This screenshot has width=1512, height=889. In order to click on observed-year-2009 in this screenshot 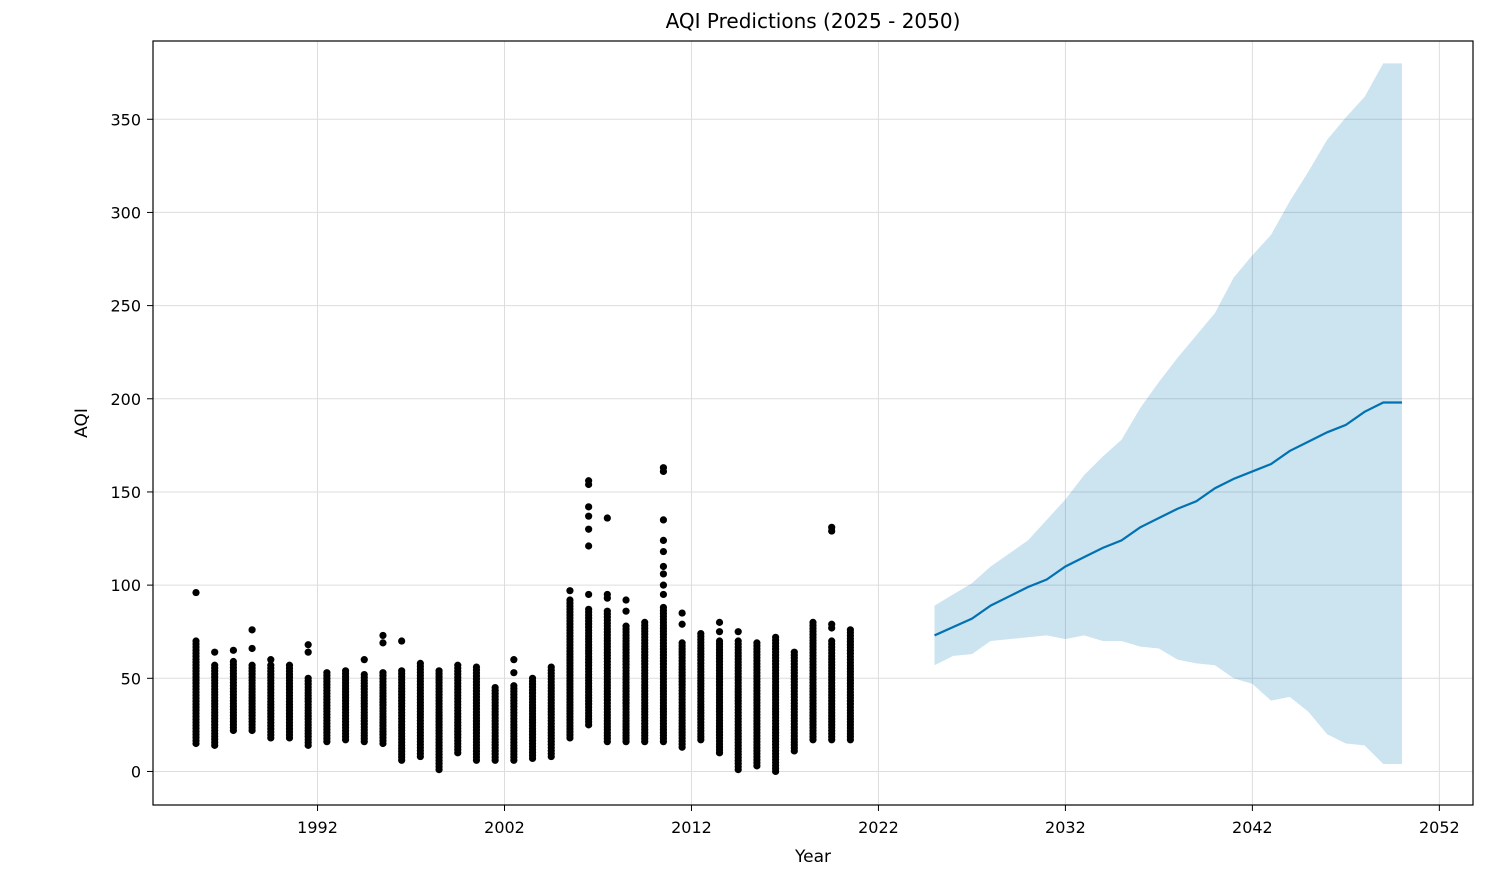, I will do `click(645, 682)`.